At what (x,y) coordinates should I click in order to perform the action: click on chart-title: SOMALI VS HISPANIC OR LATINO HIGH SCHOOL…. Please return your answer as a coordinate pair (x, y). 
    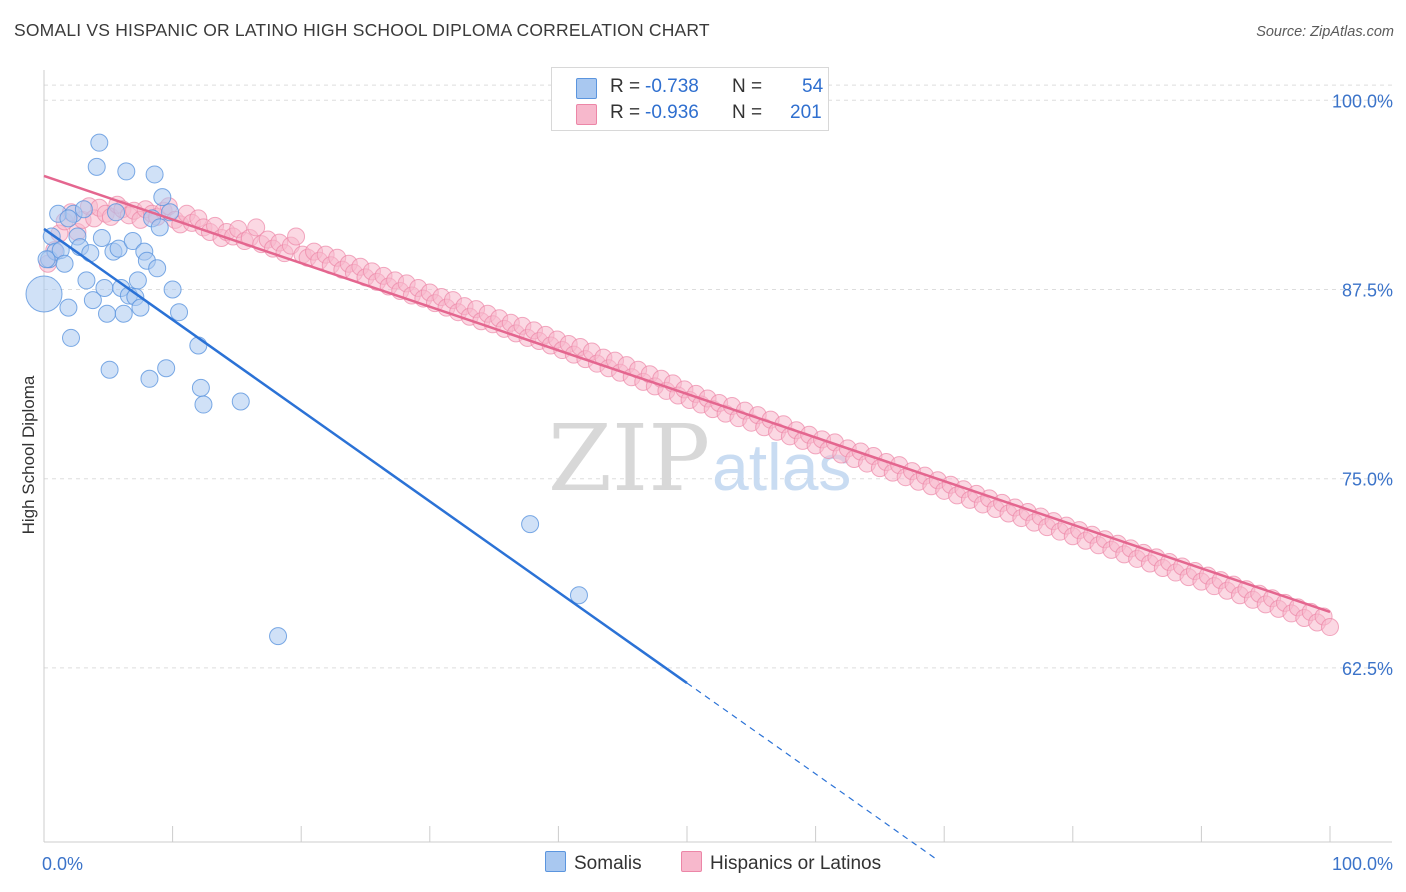
    Looking at the image, I should click on (362, 30).